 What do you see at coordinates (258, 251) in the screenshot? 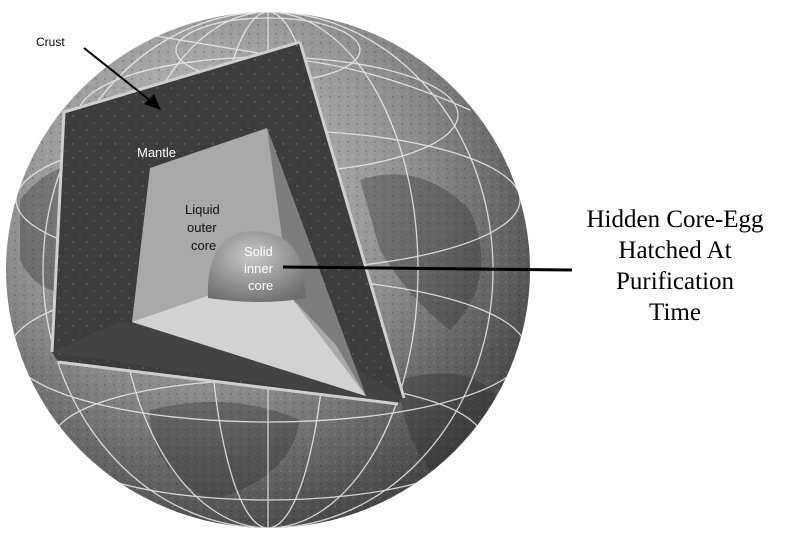
I see `inner-core-label-line-1: Solid` at bounding box center [258, 251].